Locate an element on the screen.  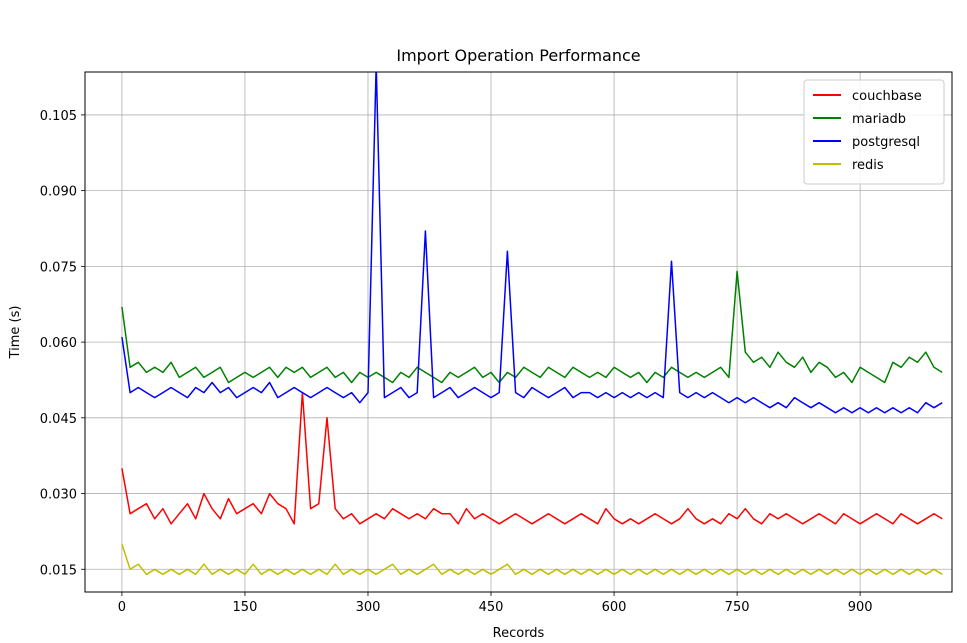
x-tick-label: 0 is located at coordinates (122, 607).